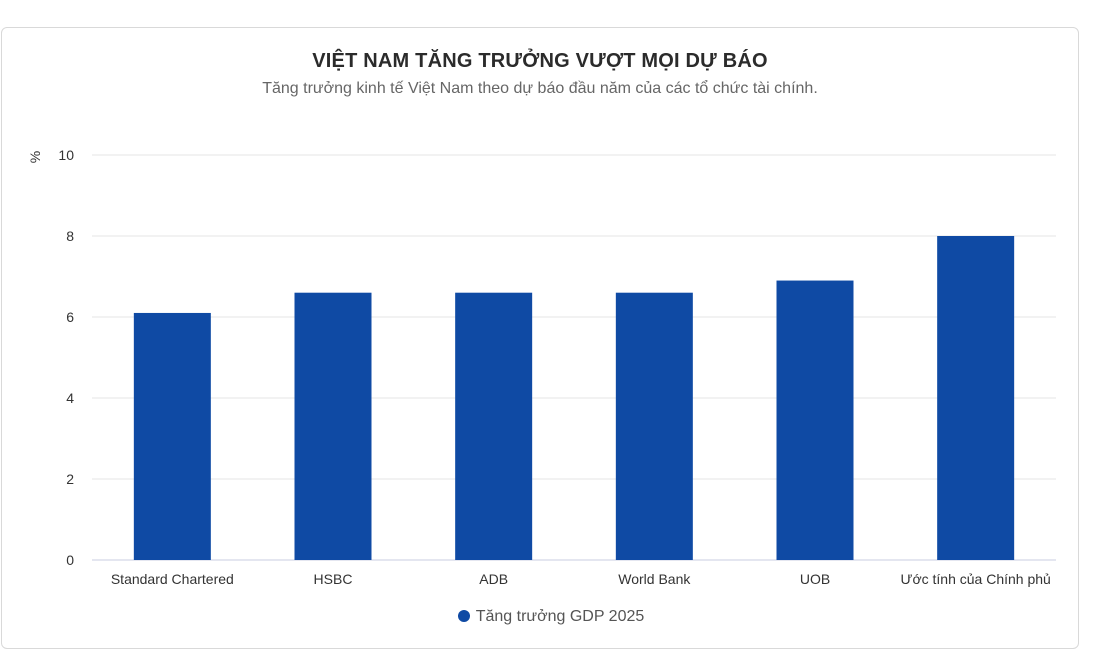 The height and width of the screenshot is (655, 1099). Describe the element at coordinates (493, 579) in the screenshot. I see `x-tick-label: ADB` at that location.